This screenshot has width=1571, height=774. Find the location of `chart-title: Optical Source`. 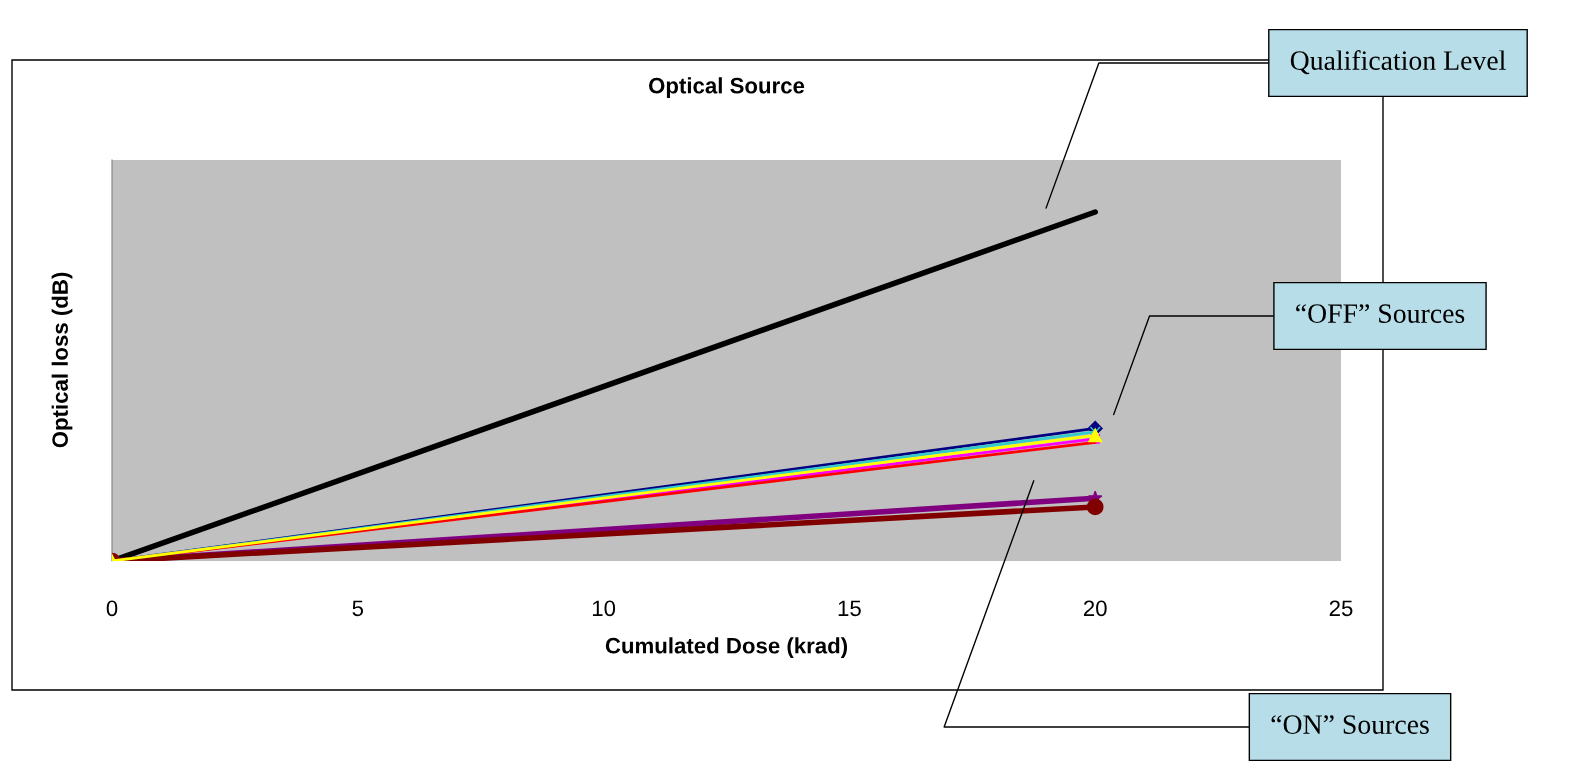

chart-title: Optical Source is located at coordinates (727, 87).